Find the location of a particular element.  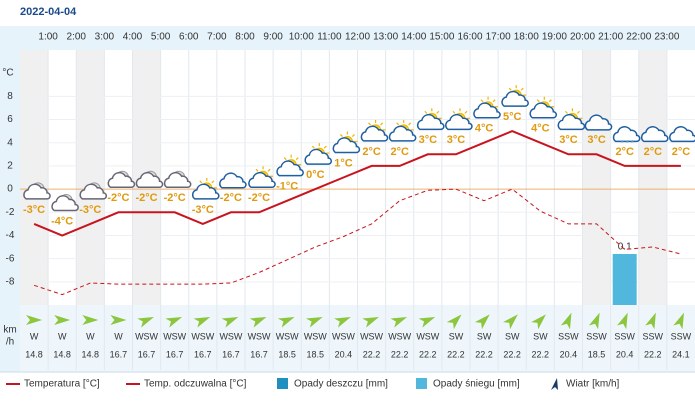

legend-label: Wiatr [km/h] is located at coordinates (593, 384).